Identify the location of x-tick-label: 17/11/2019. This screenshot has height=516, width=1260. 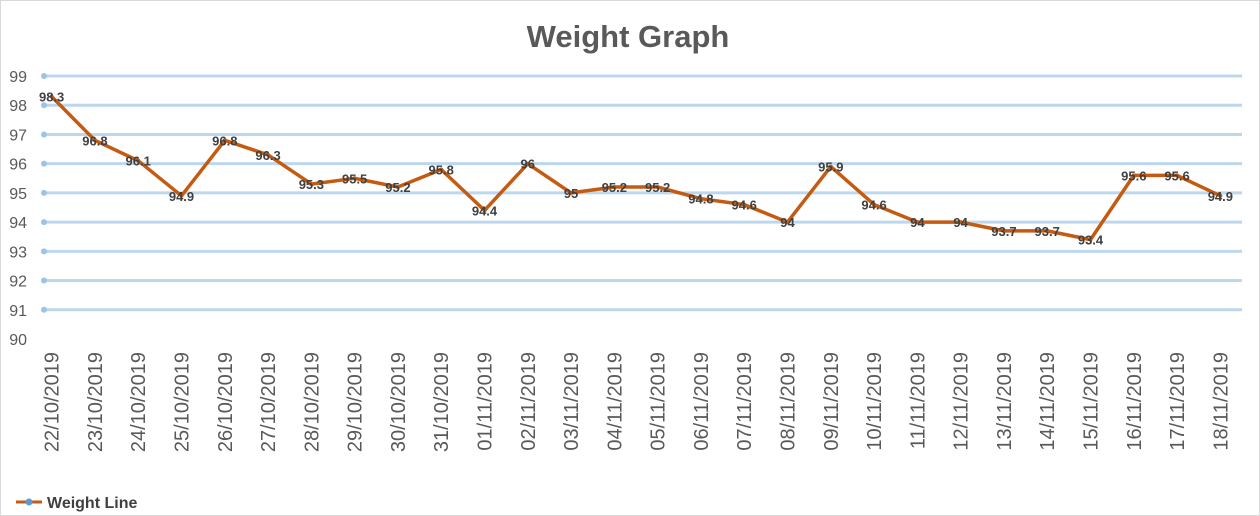
(1178, 401).